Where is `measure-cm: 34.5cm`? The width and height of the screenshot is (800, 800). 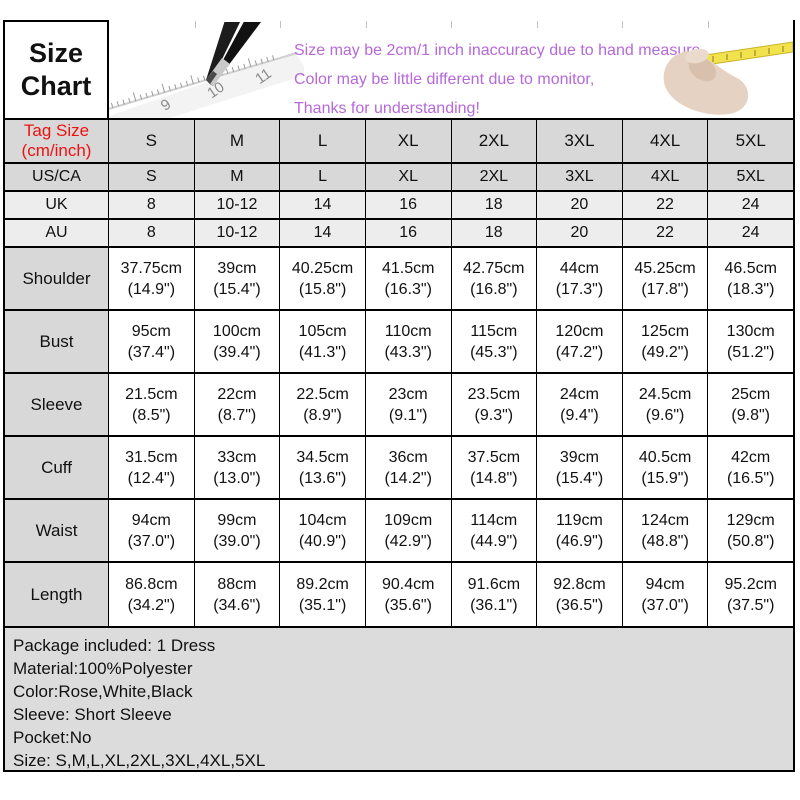 measure-cm: 34.5cm is located at coordinates (322, 457).